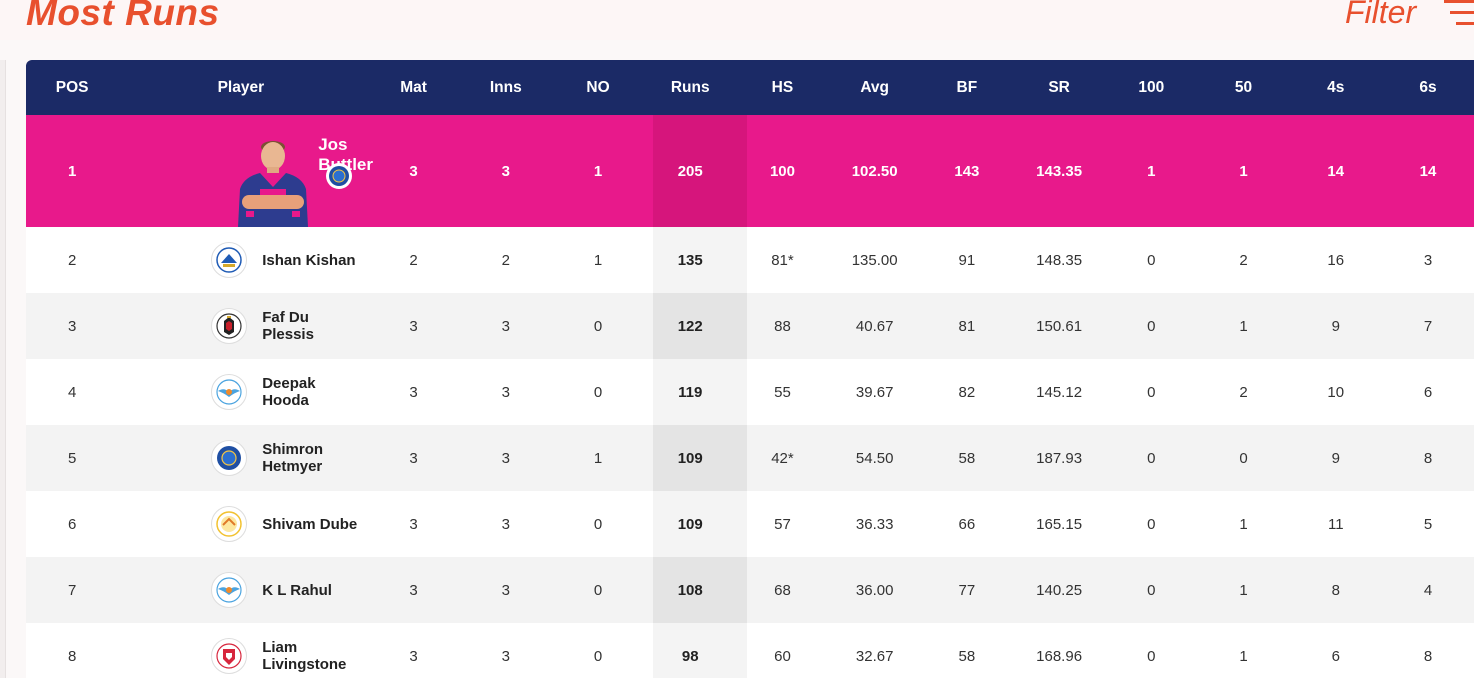 The height and width of the screenshot is (678, 1474). I want to click on col-header-runs: Runs, so click(690, 87).